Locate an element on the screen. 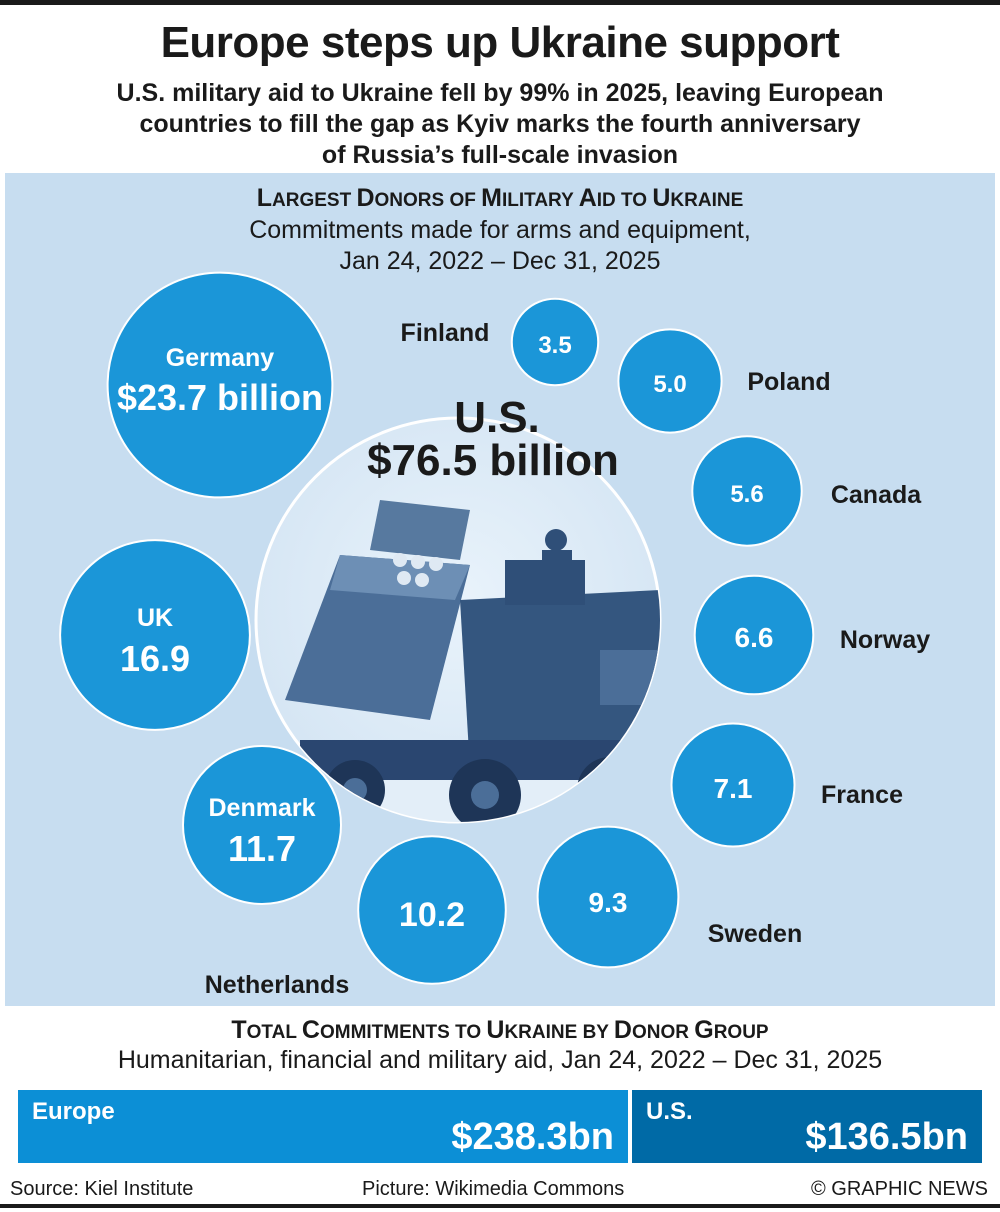  uk-bubble-circle is located at coordinates (155, 635).